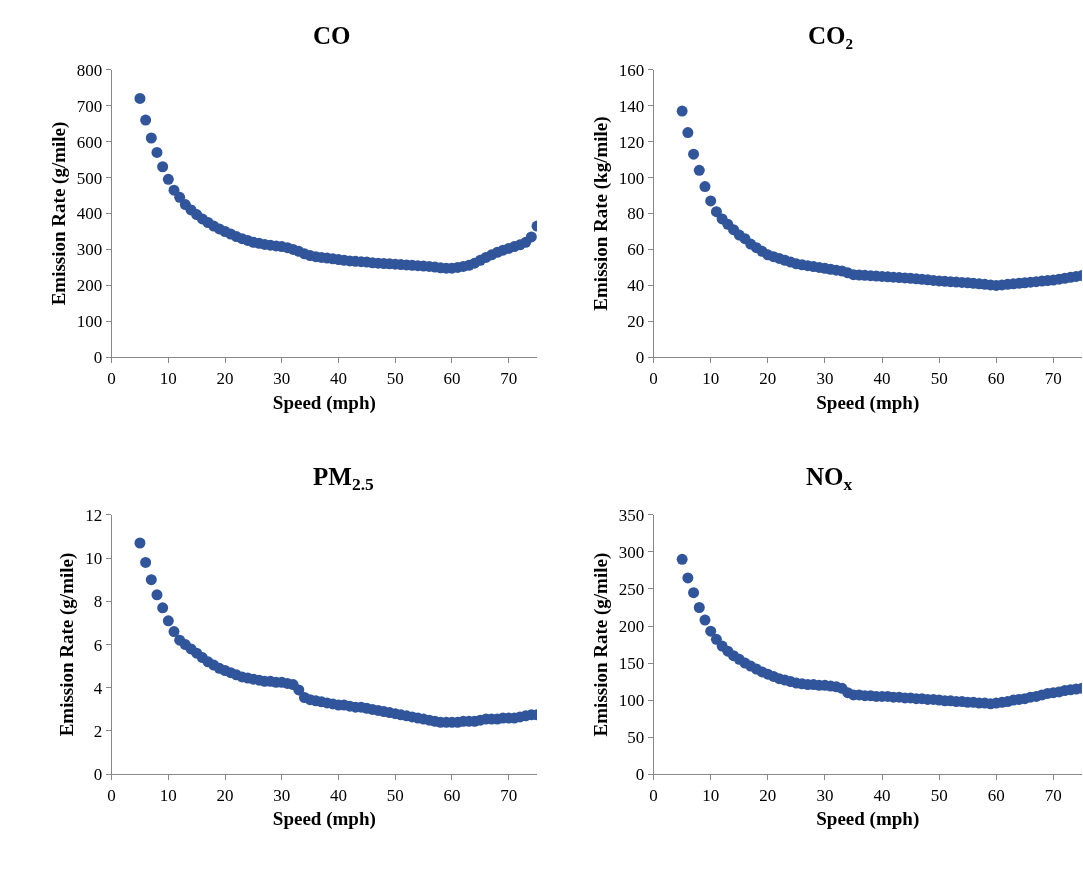  Describe the element at coordinates (636, 250) in the screenshot. I see `y-tick-label: 60` at that location.